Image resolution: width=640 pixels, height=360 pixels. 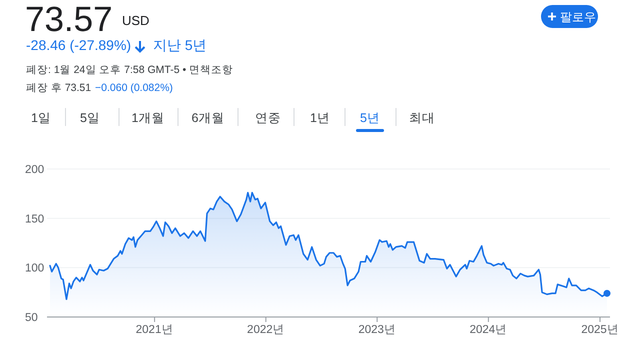 I want to click on text: 연중, so click(x=268, y=118).